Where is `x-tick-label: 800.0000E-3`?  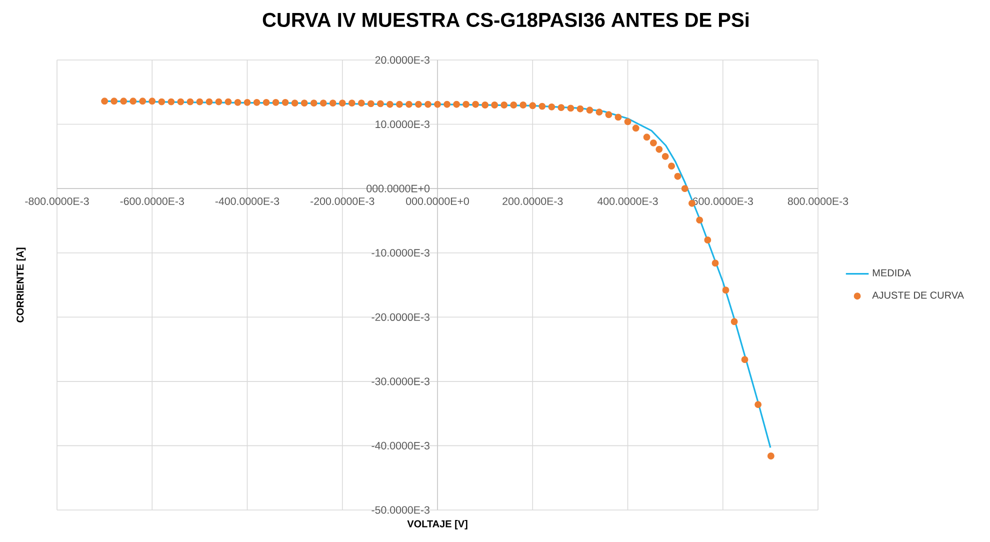 x-tick-label: 800.0000E-3 is located at coordinates (818, 201).